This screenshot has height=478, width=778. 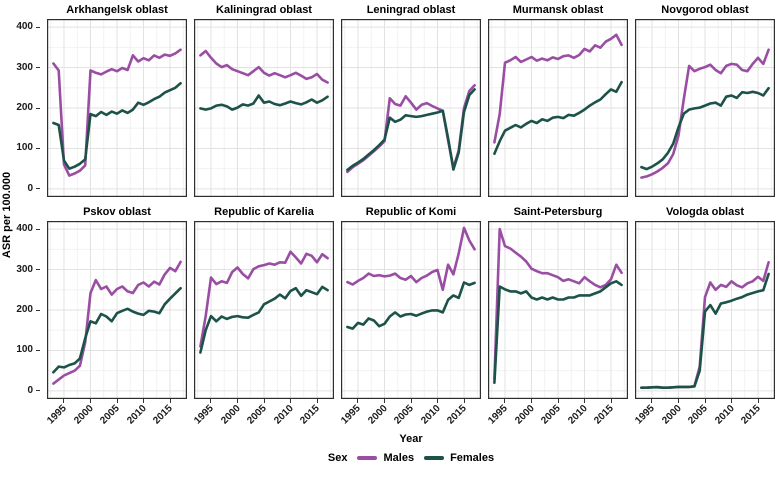 I want to click on karelia-females-line, so click(x=264, y=319).